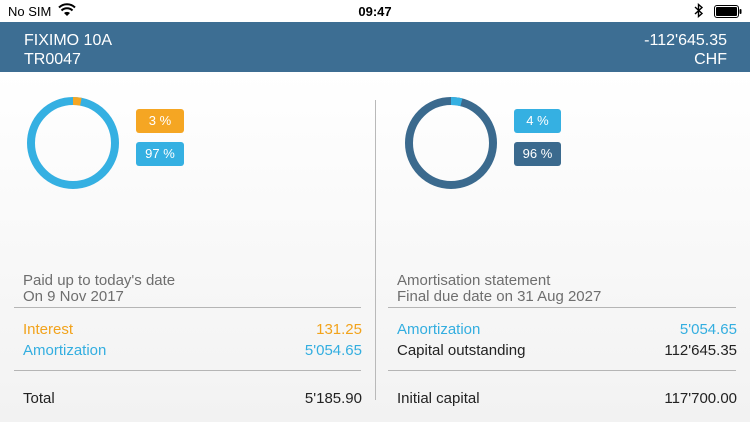  I want to click on final-due-date: Final due date on 31 Aug 2027, so click(499, 296).